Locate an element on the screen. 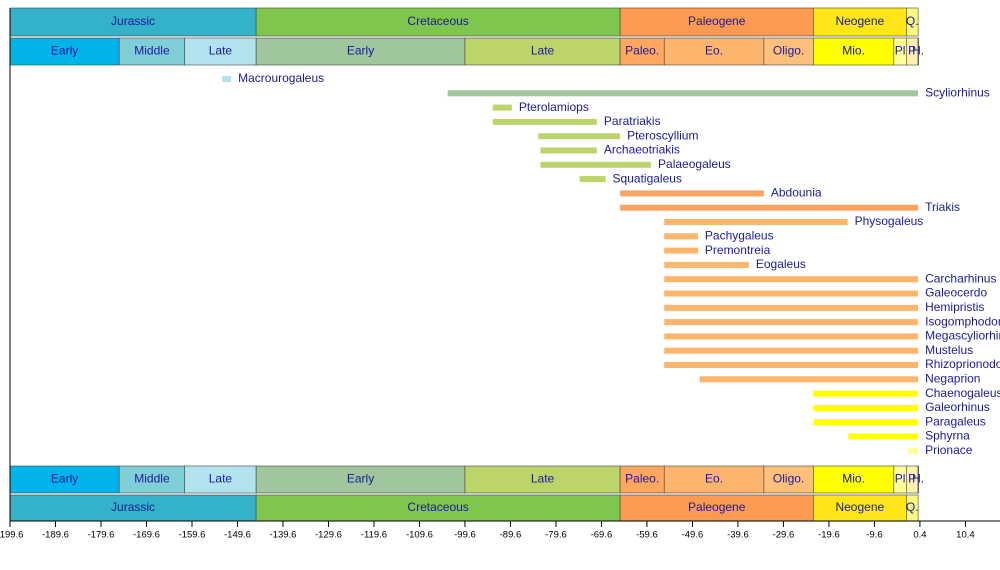  x-tick-label: -39.6 is located at coordinates (738, 535).